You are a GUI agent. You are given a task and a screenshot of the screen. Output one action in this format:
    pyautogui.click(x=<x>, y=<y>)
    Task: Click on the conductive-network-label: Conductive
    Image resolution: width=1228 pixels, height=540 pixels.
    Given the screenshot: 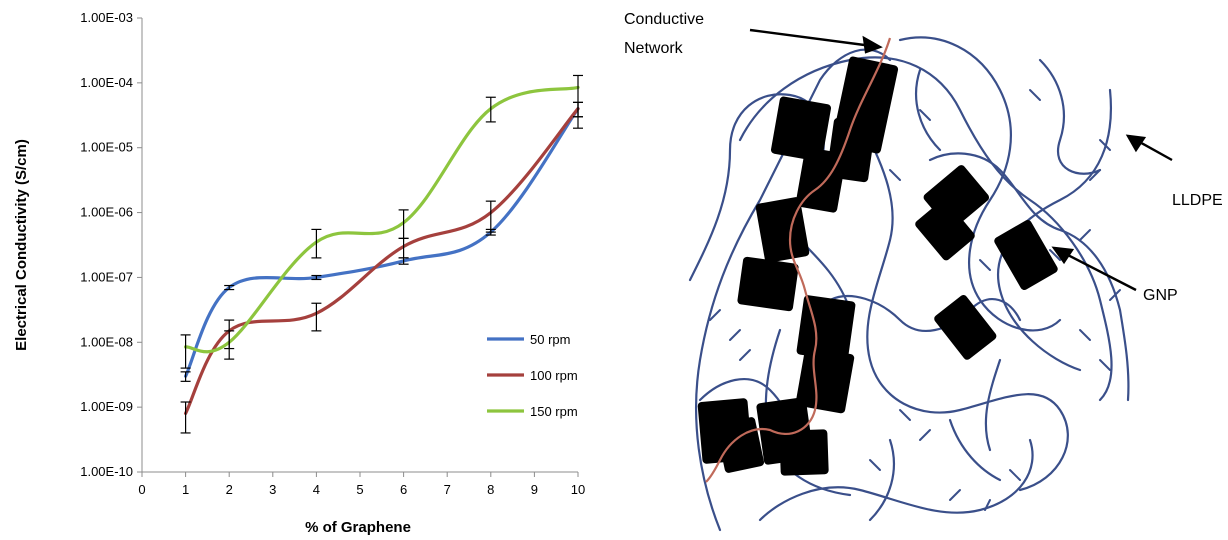 What is the action you would take?
    pyautogui.click(x=664, y=19)
    